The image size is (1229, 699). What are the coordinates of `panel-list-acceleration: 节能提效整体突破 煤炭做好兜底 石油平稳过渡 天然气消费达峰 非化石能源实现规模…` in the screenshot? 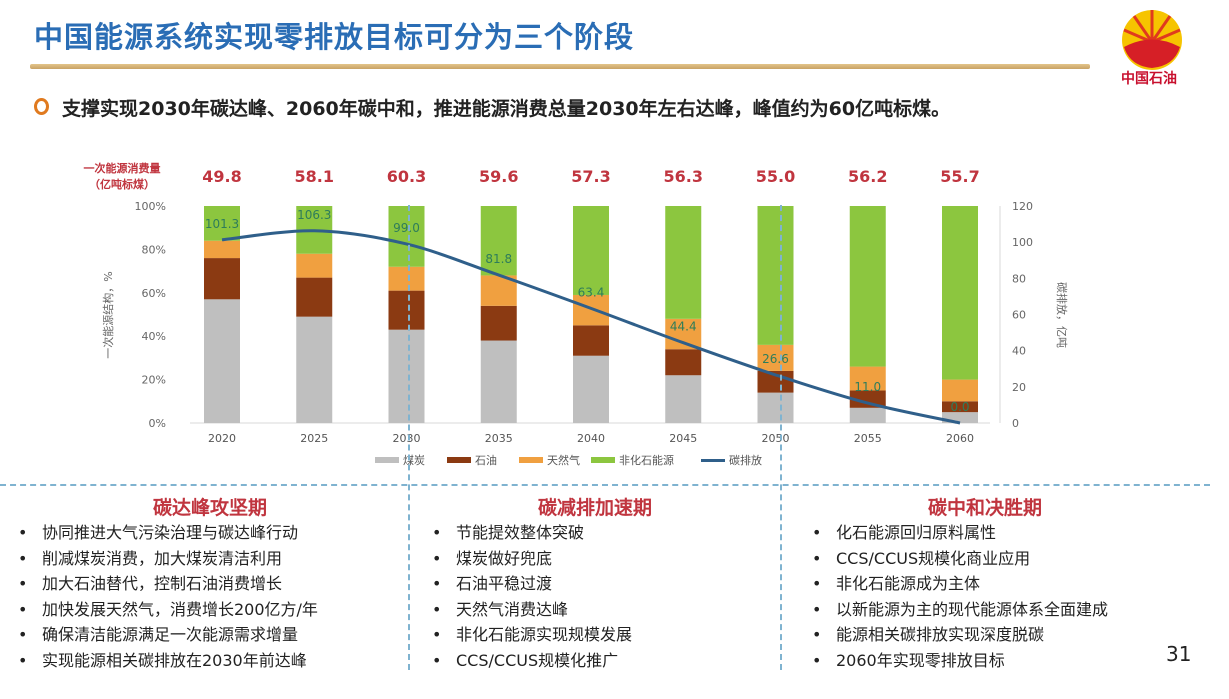 It's located at (532, 596).